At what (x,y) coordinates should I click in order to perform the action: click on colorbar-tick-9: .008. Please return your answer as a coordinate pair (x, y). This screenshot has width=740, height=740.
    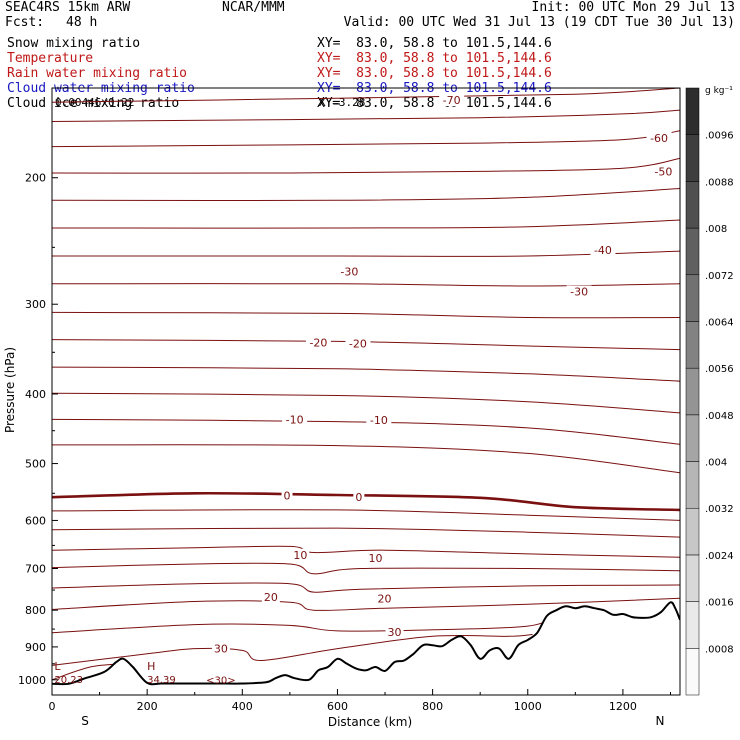
    Looking at the image, I should click on (716, 229).